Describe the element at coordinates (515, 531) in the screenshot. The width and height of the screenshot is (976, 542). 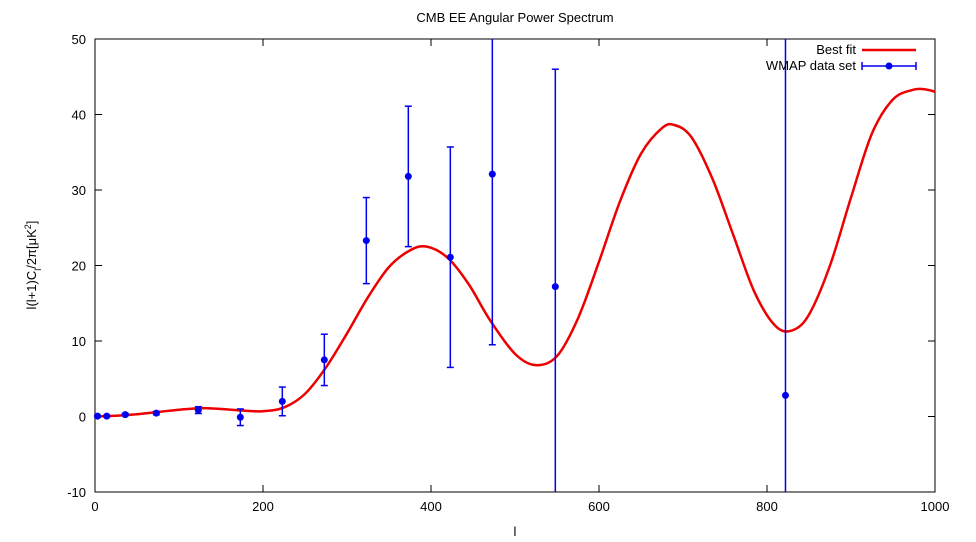
I see `x-axis-label: l` at that location.